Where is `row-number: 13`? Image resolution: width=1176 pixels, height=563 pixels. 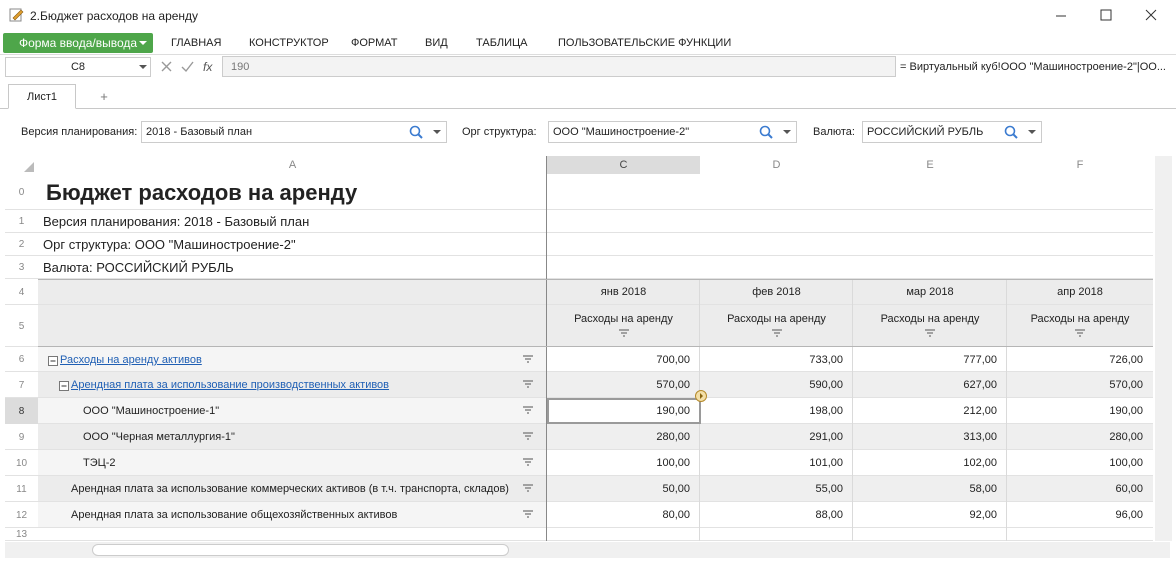
row-number: 13 is located at coordinates (21, 534).